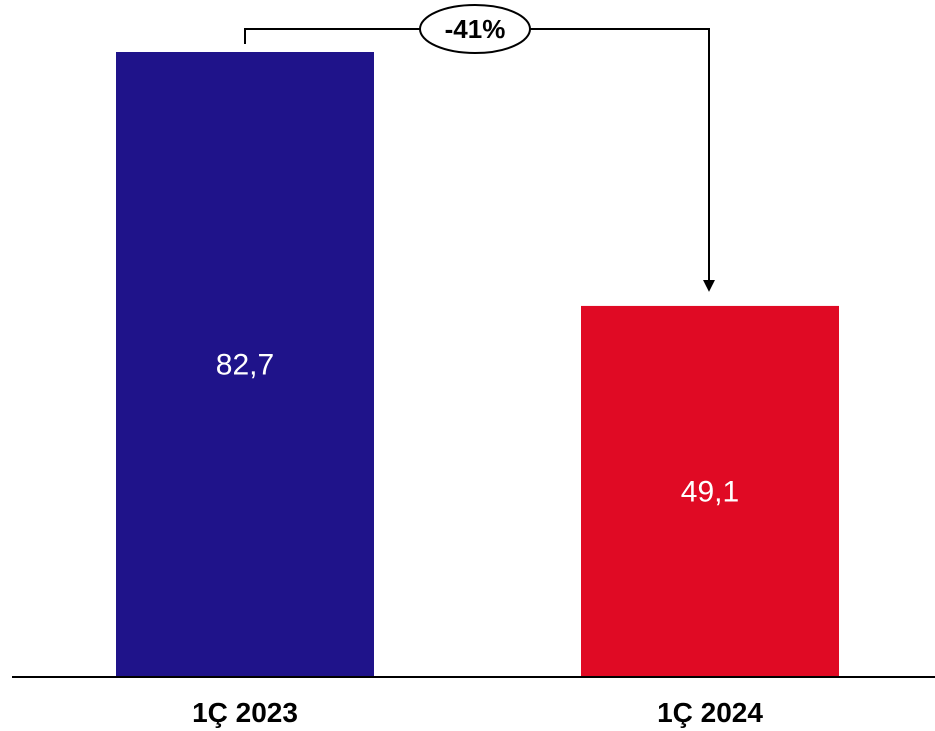 The width and height of the screenshot is (935, 731). I want to click on bar-value-label: 49,1, so click(710, 491).